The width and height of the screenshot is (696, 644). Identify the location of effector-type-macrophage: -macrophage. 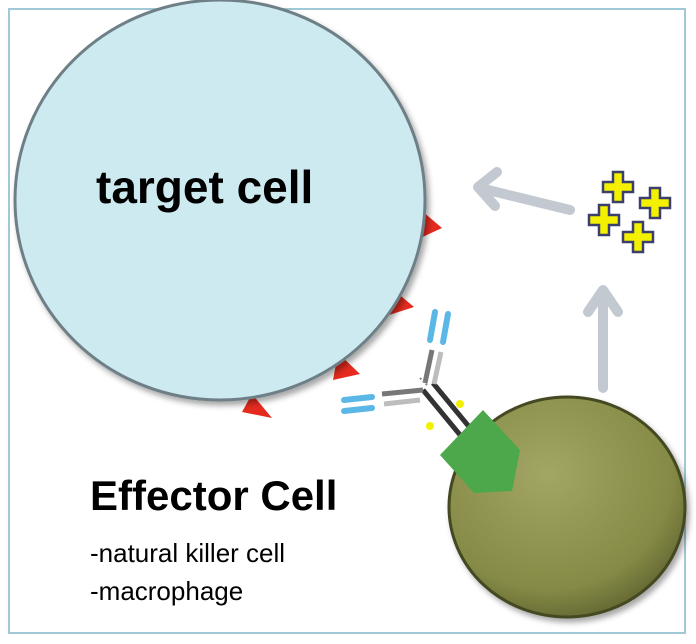
(167, 591).